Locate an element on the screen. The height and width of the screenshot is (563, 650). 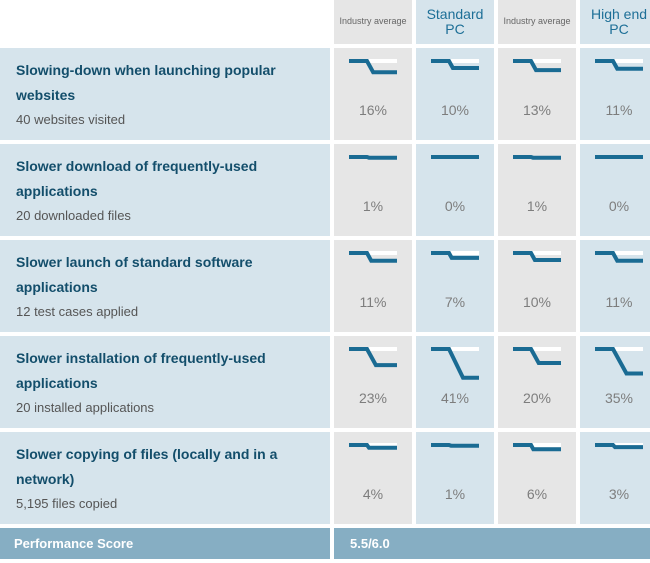
slowdown-percent: 13% is located at coordinates (537, 110).